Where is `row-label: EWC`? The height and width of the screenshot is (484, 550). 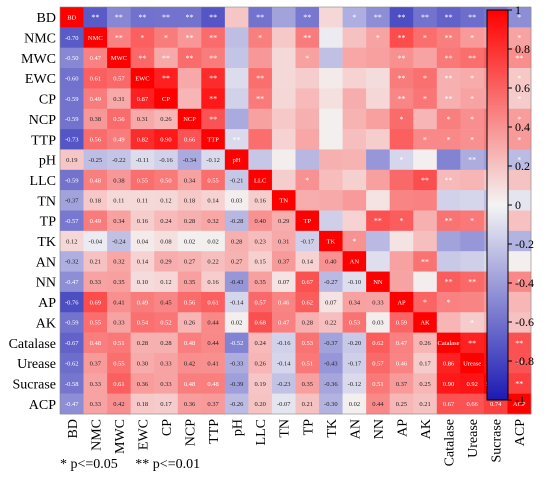 row-label: EWC is located at coordinates (40, 79).